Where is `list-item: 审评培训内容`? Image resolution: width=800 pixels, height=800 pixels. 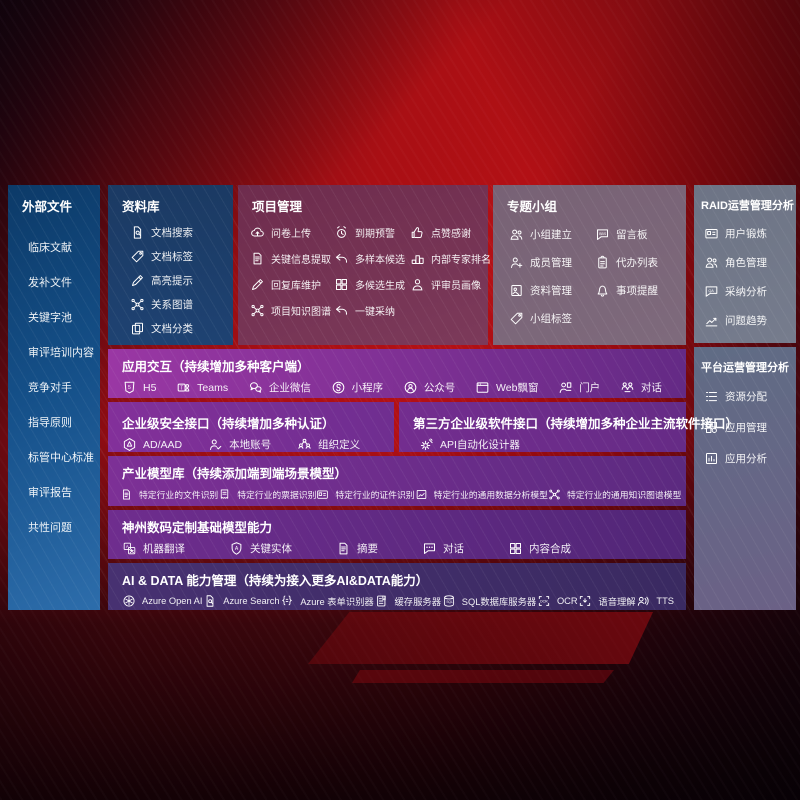
list-item: 审评培训内容 is located at coordinates (64, 352).